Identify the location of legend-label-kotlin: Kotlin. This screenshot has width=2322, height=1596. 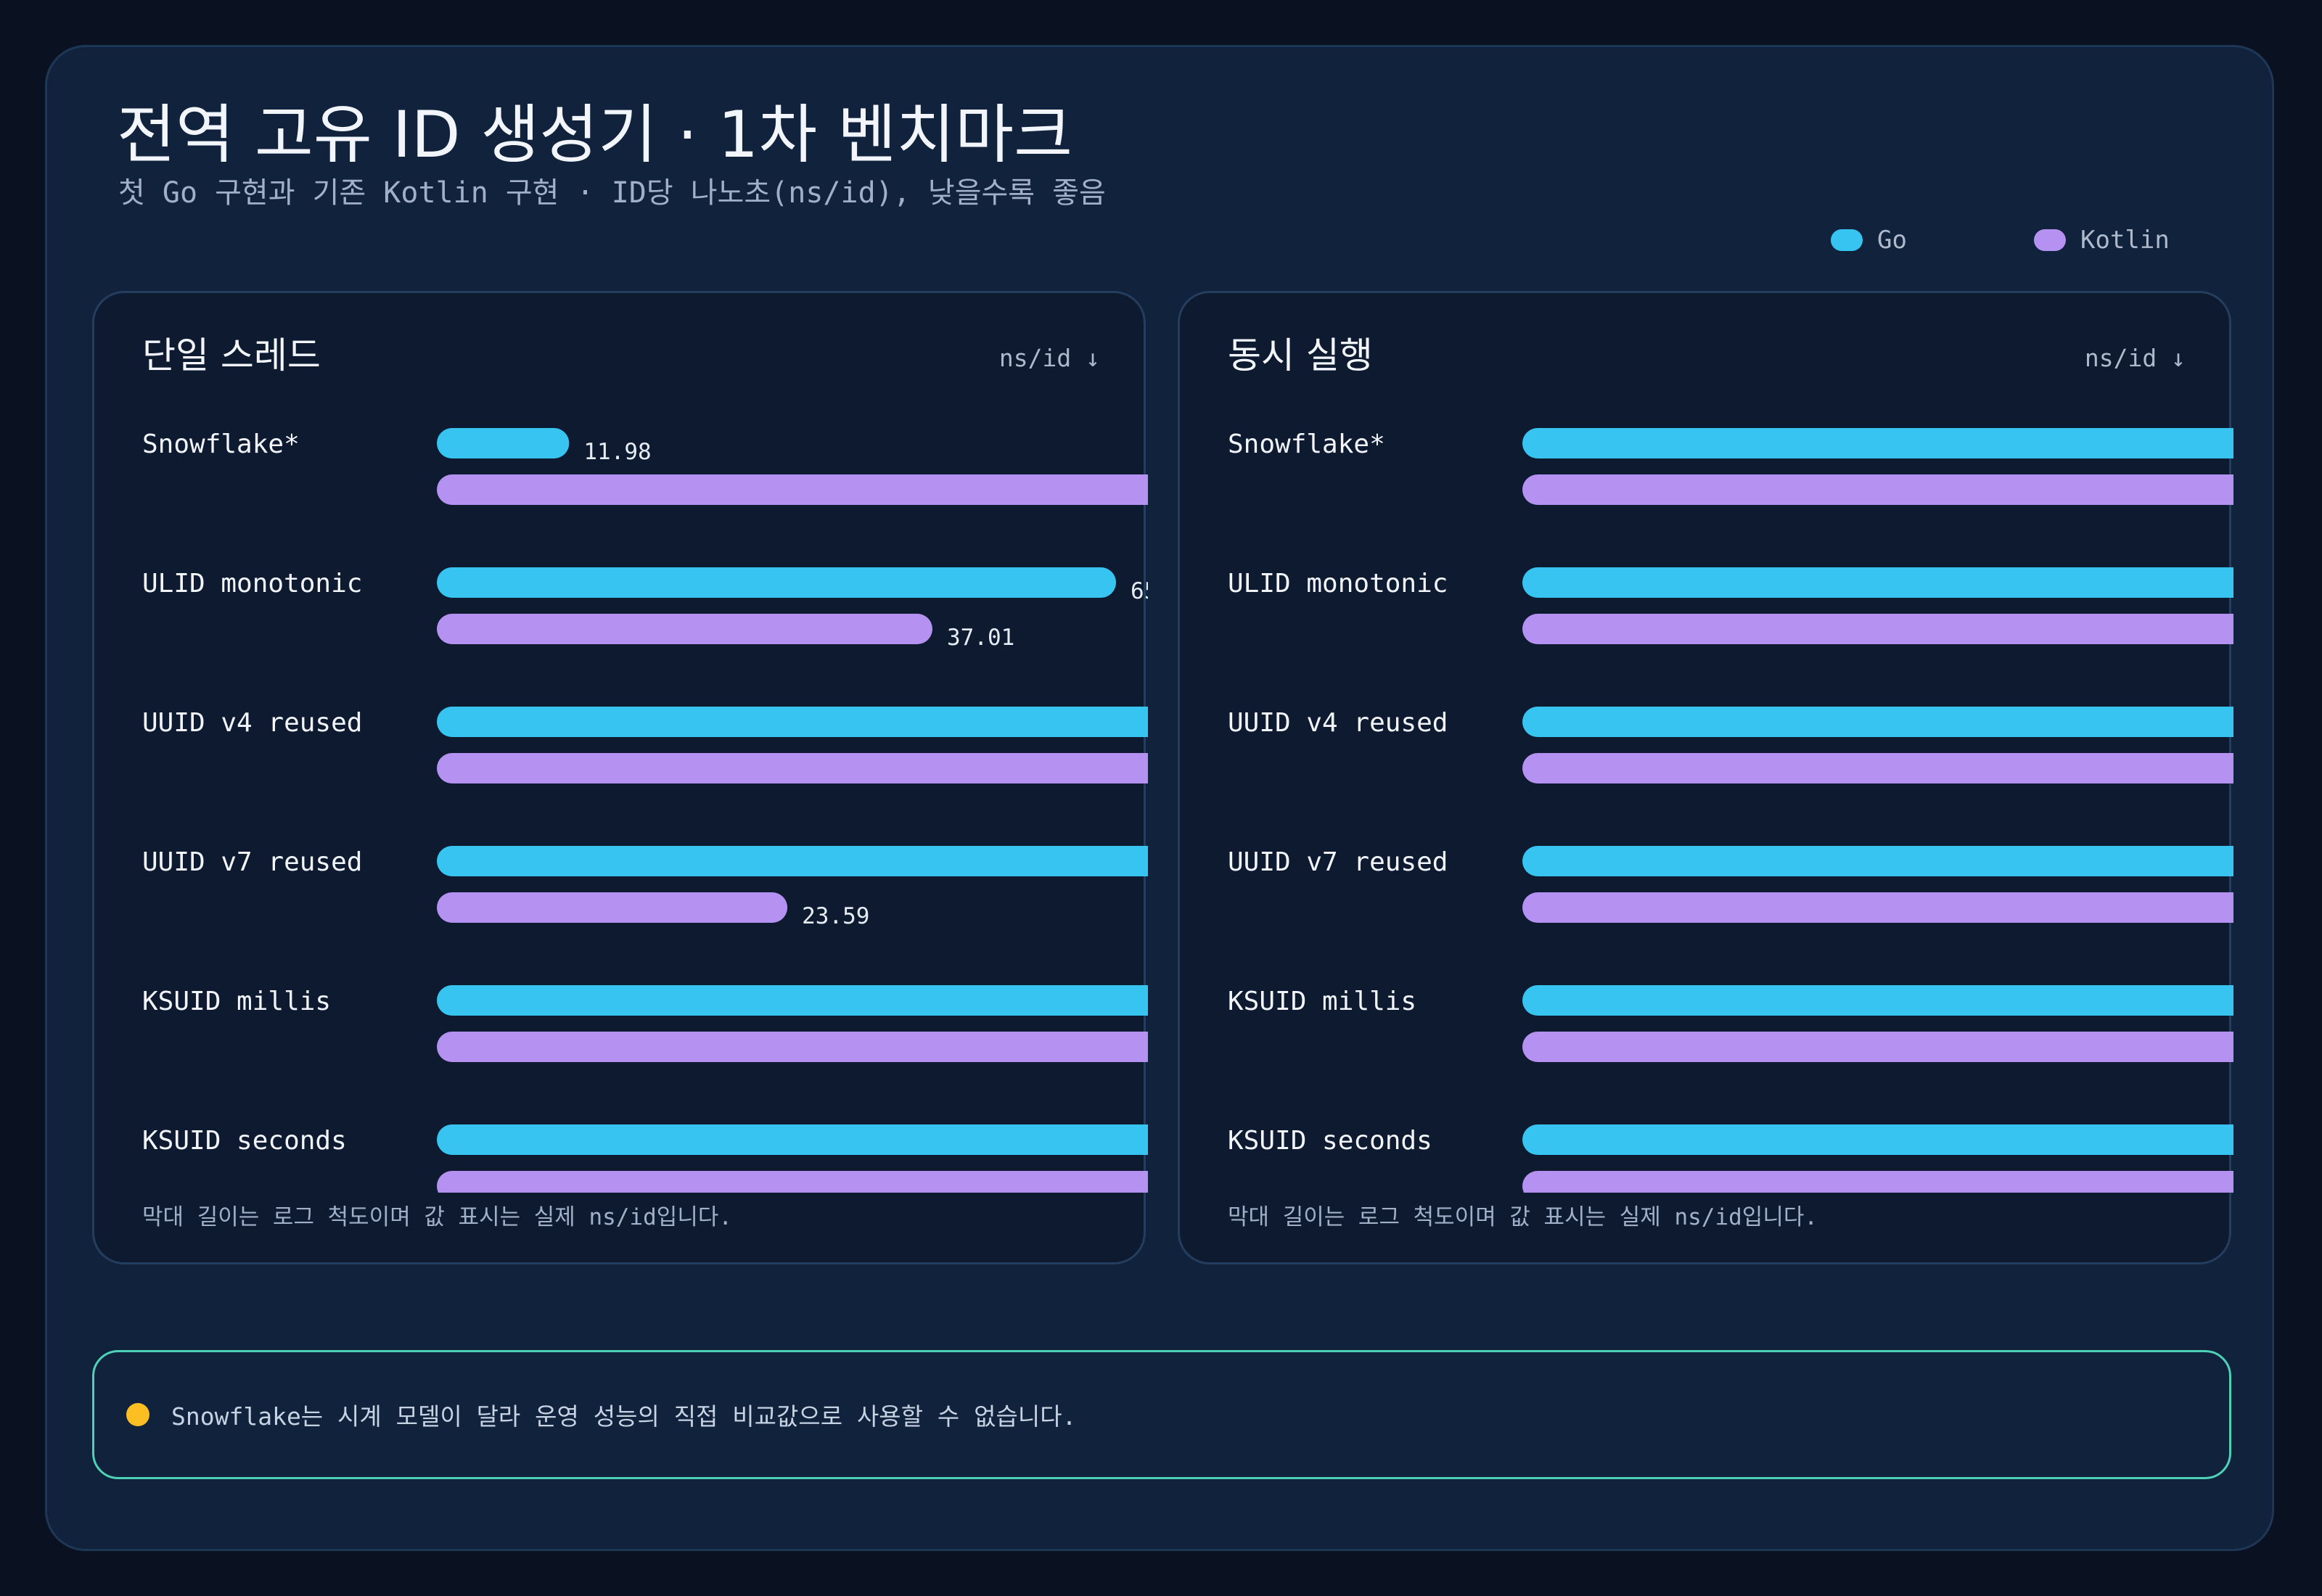
(2125, 240).